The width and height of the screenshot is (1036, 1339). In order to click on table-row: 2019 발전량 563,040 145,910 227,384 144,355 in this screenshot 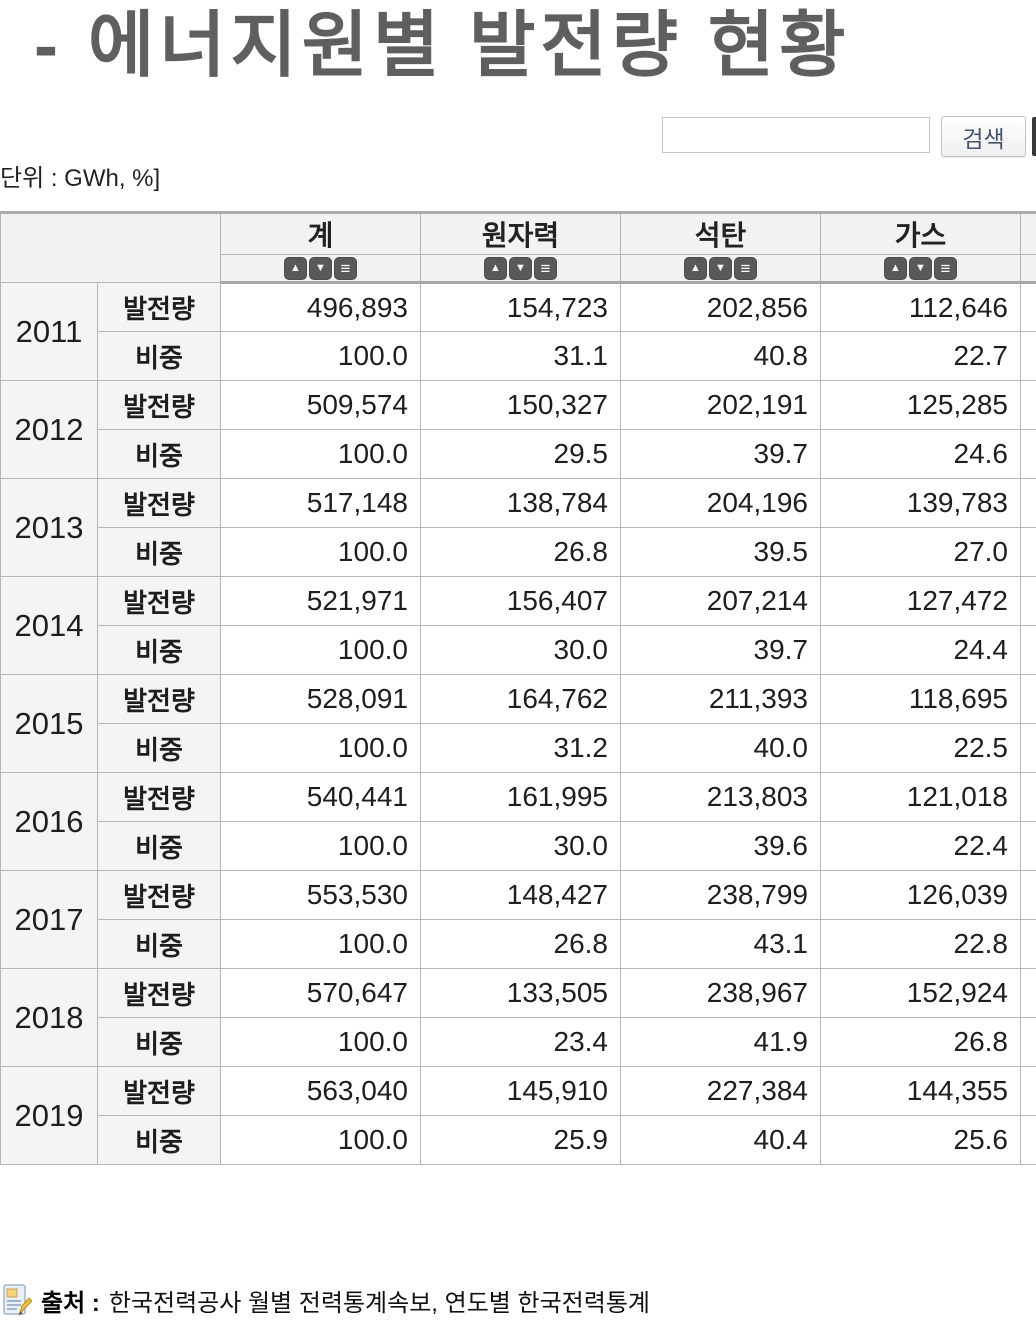, I will do `click(518, 1115)`.